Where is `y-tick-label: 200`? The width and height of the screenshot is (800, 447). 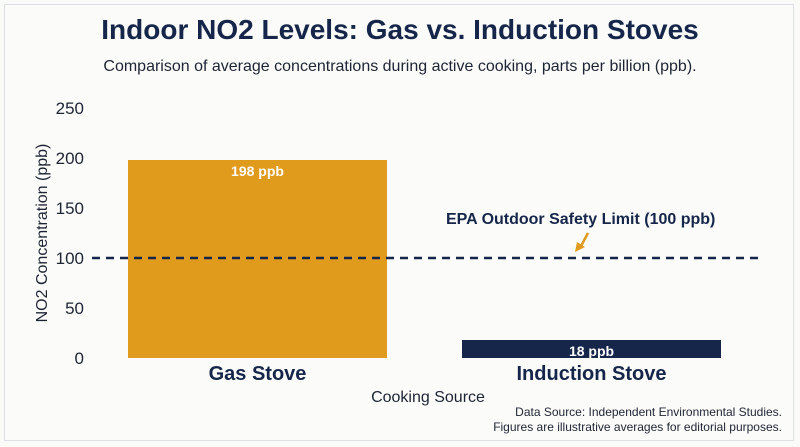 y-tick-label: 200 is located at coordinates (70, 158).